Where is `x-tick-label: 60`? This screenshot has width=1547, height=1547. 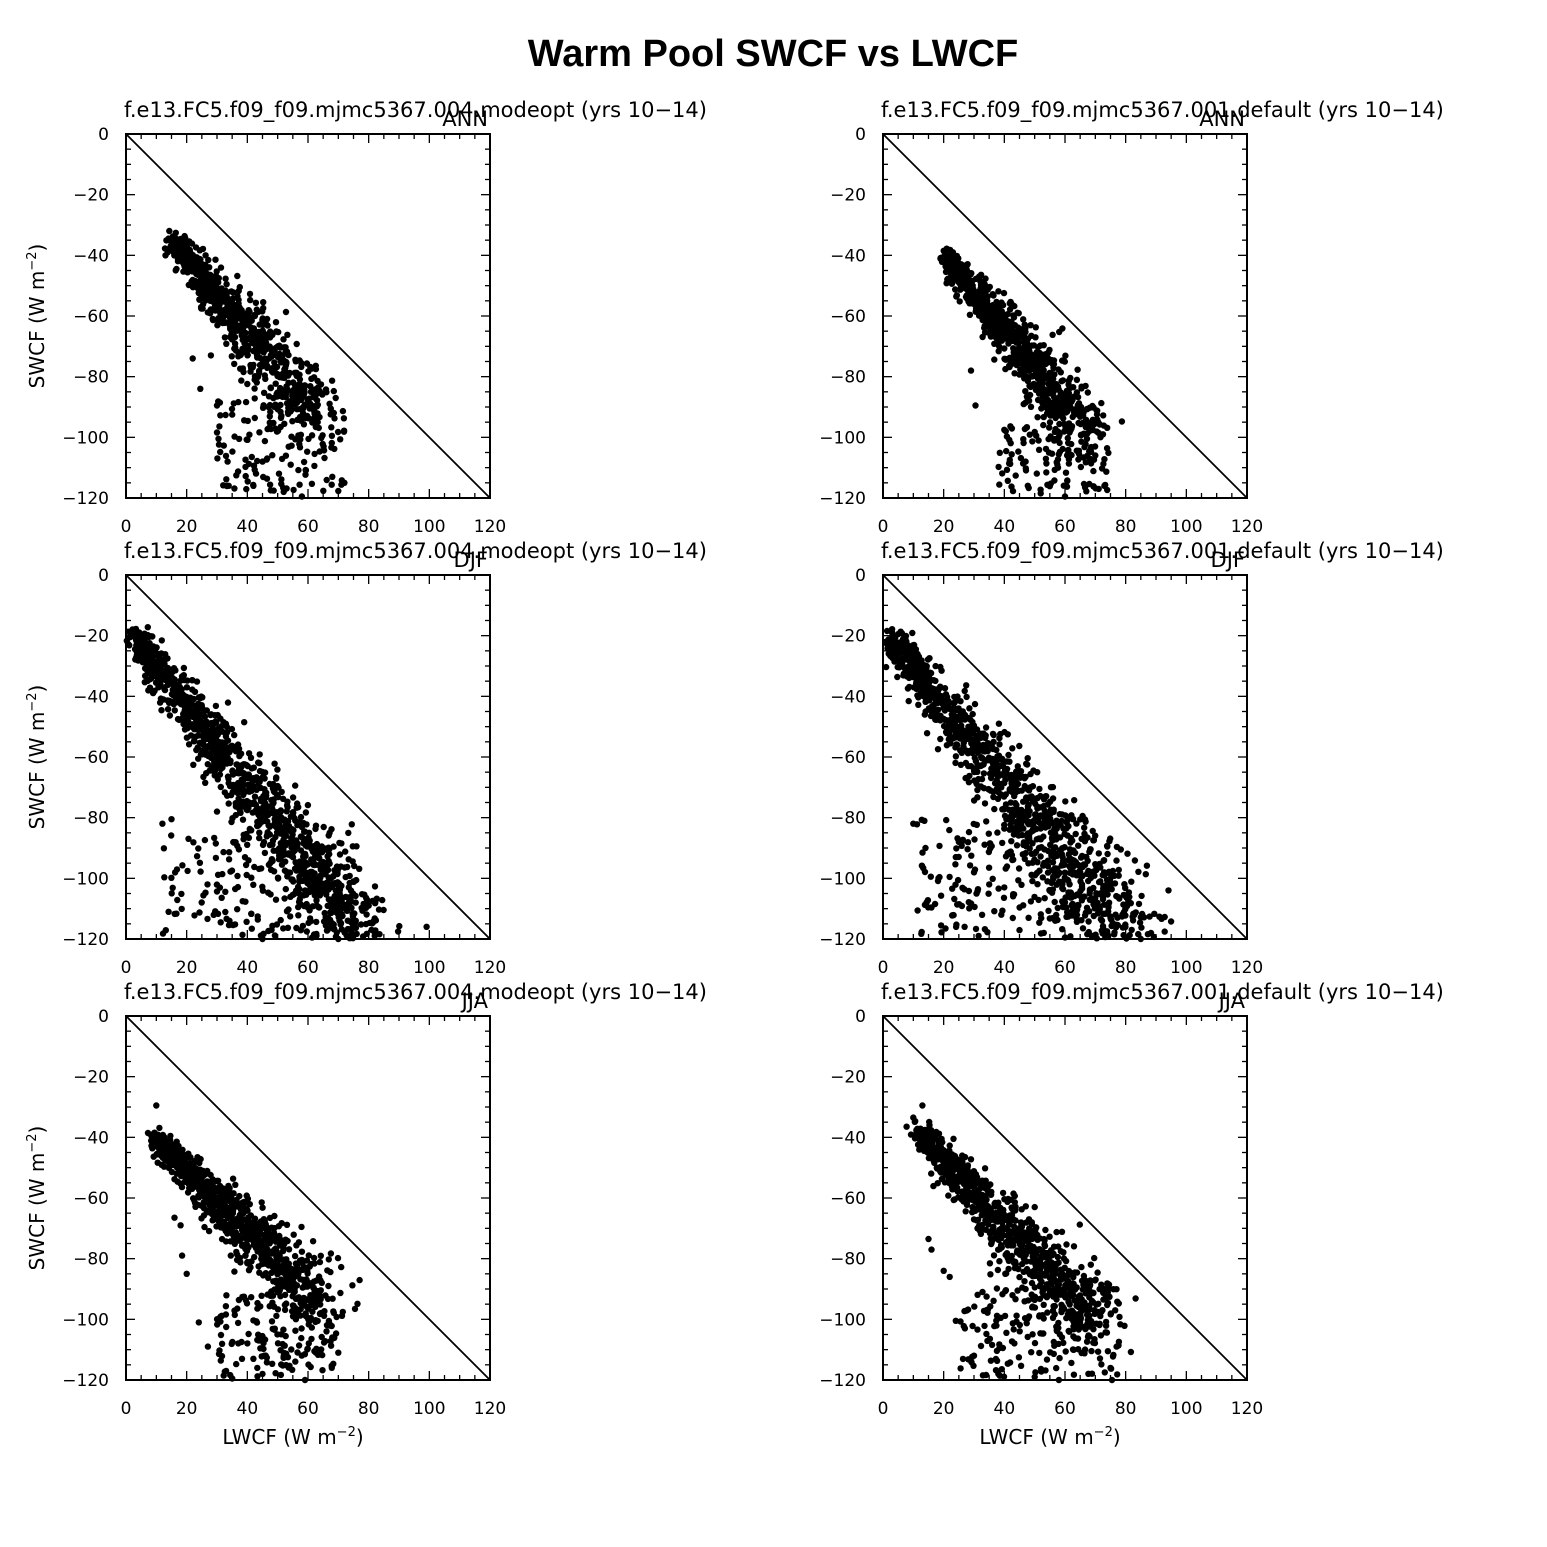
x-tick-label: 60 is located at coordinates (308, 527).